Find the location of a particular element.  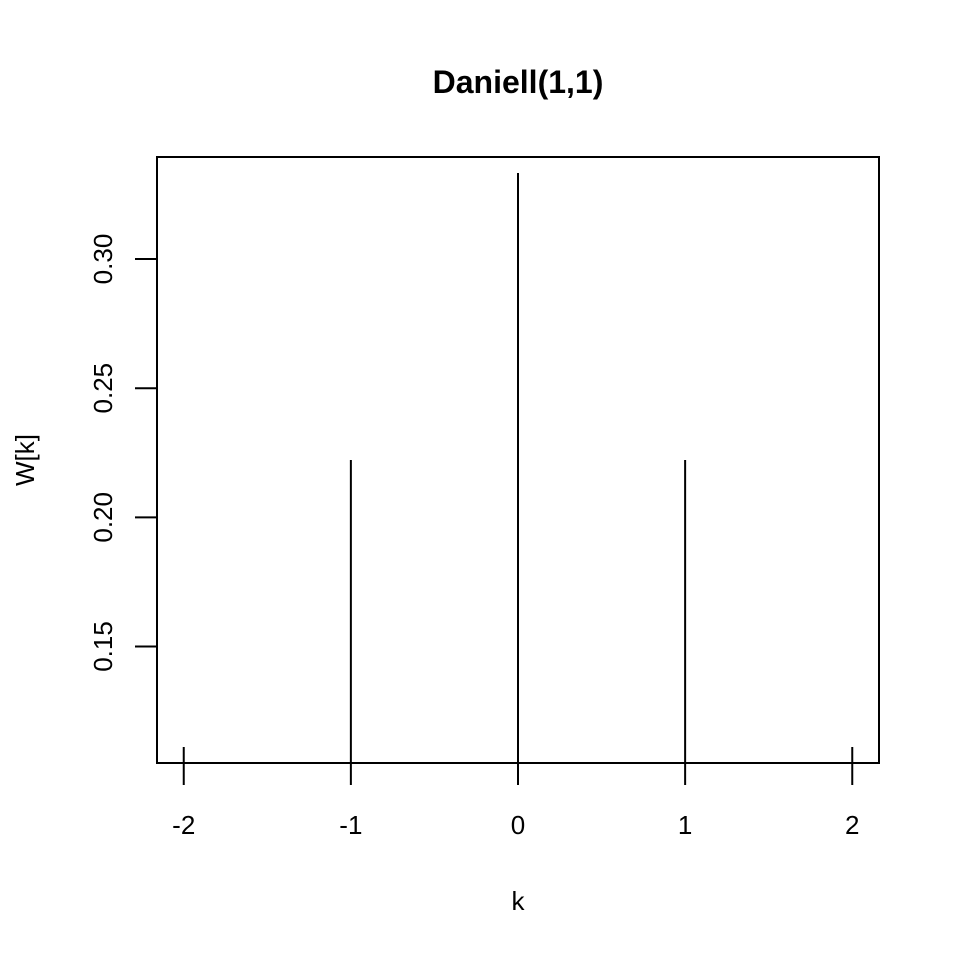

x-tick-label: 0 is located at coordinates (518, 825).